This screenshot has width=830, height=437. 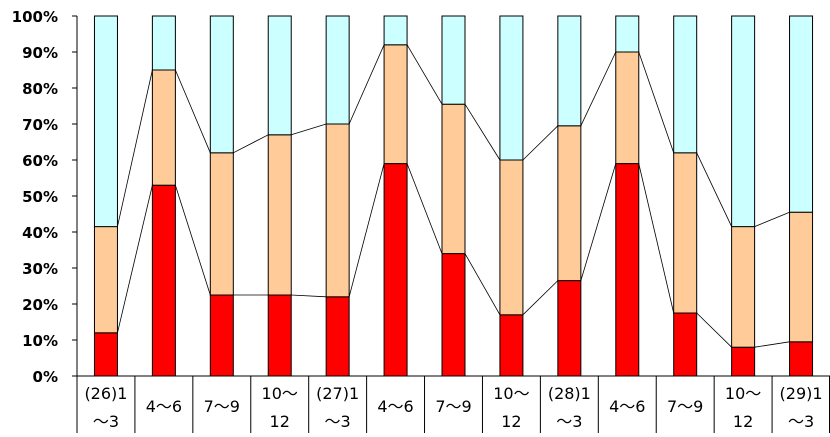 What do you see at coordinates (40, 197) in the screenshot?
I see `y-tick-label: 50%` at bounding box center [40, 197].